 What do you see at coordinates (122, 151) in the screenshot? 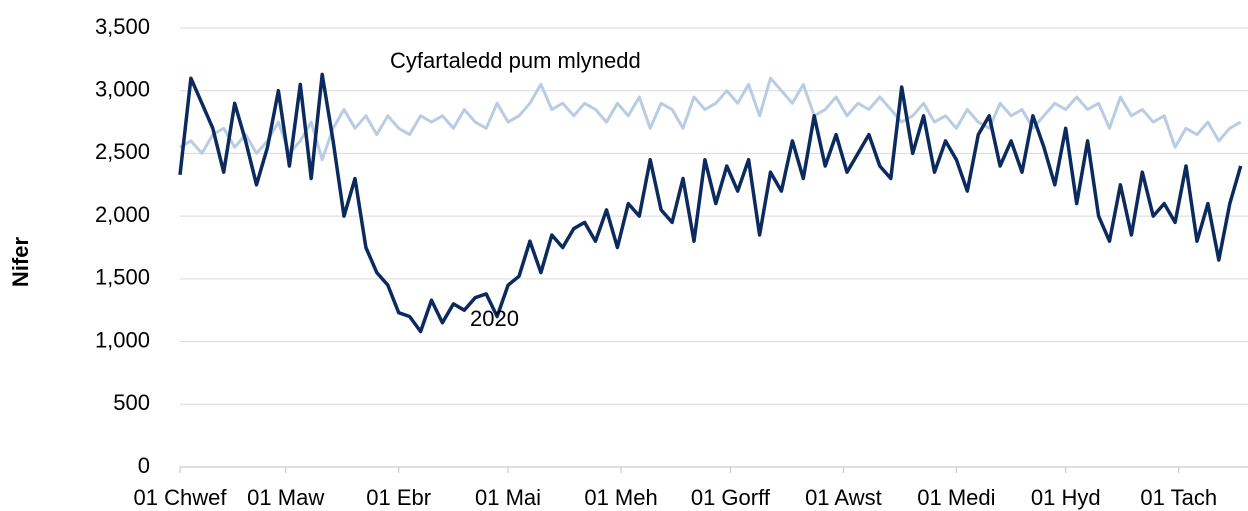
I see `y-tick-label: 2,500` at bounding box center [122, 151].